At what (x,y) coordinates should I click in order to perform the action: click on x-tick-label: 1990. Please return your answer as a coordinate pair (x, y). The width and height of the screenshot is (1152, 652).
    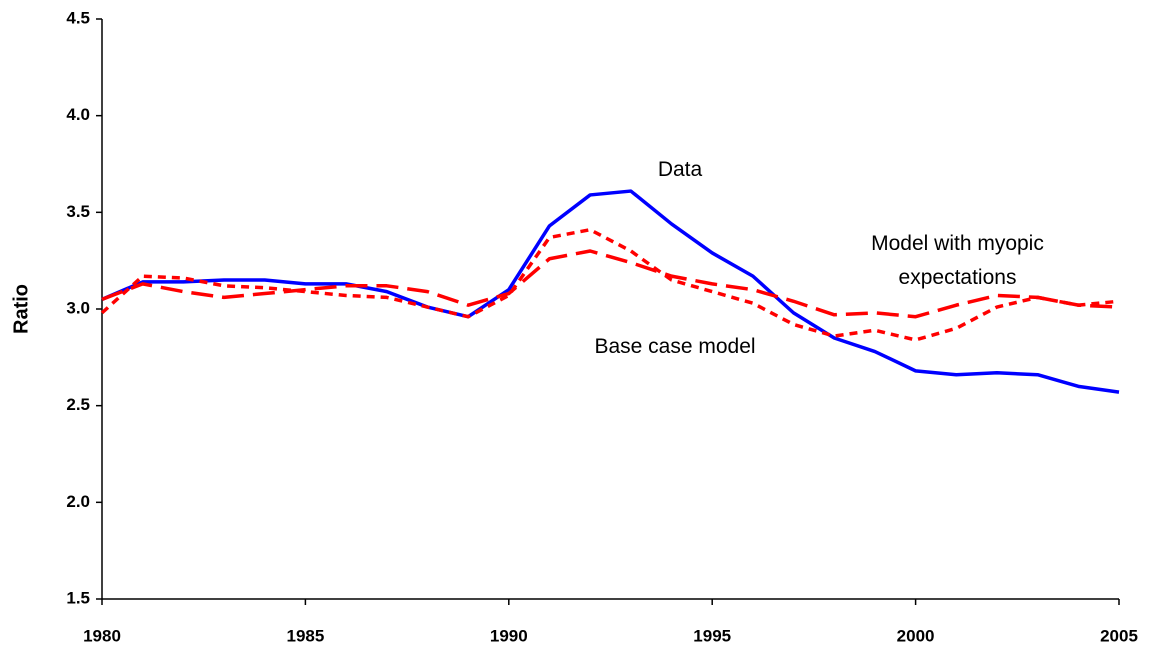
    Looking at the image, I should click on (509, 635).